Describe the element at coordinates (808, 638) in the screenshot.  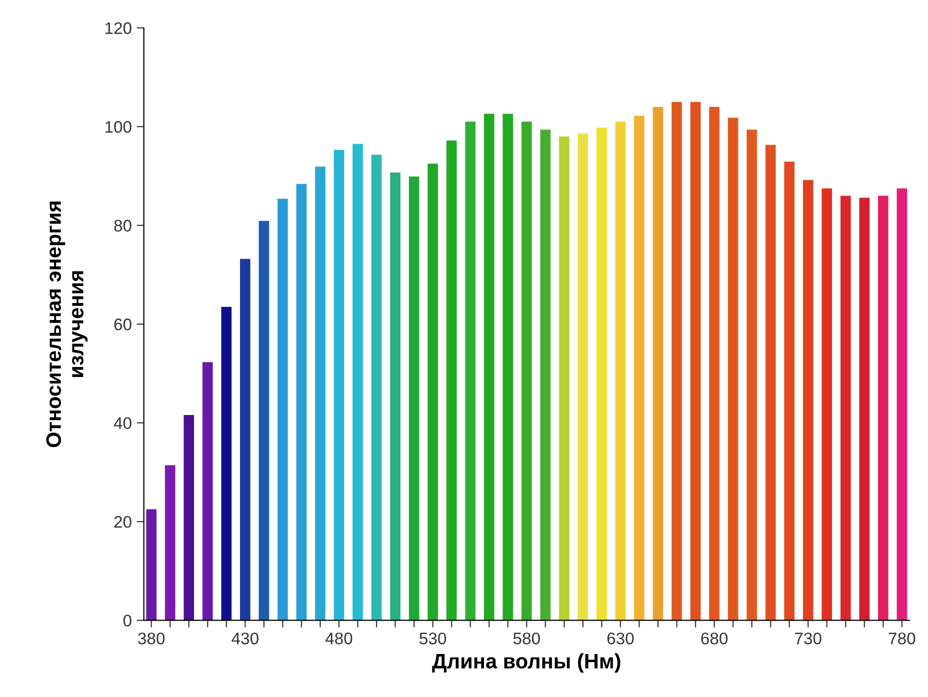
I see `x-tick-label: 730` at that location.